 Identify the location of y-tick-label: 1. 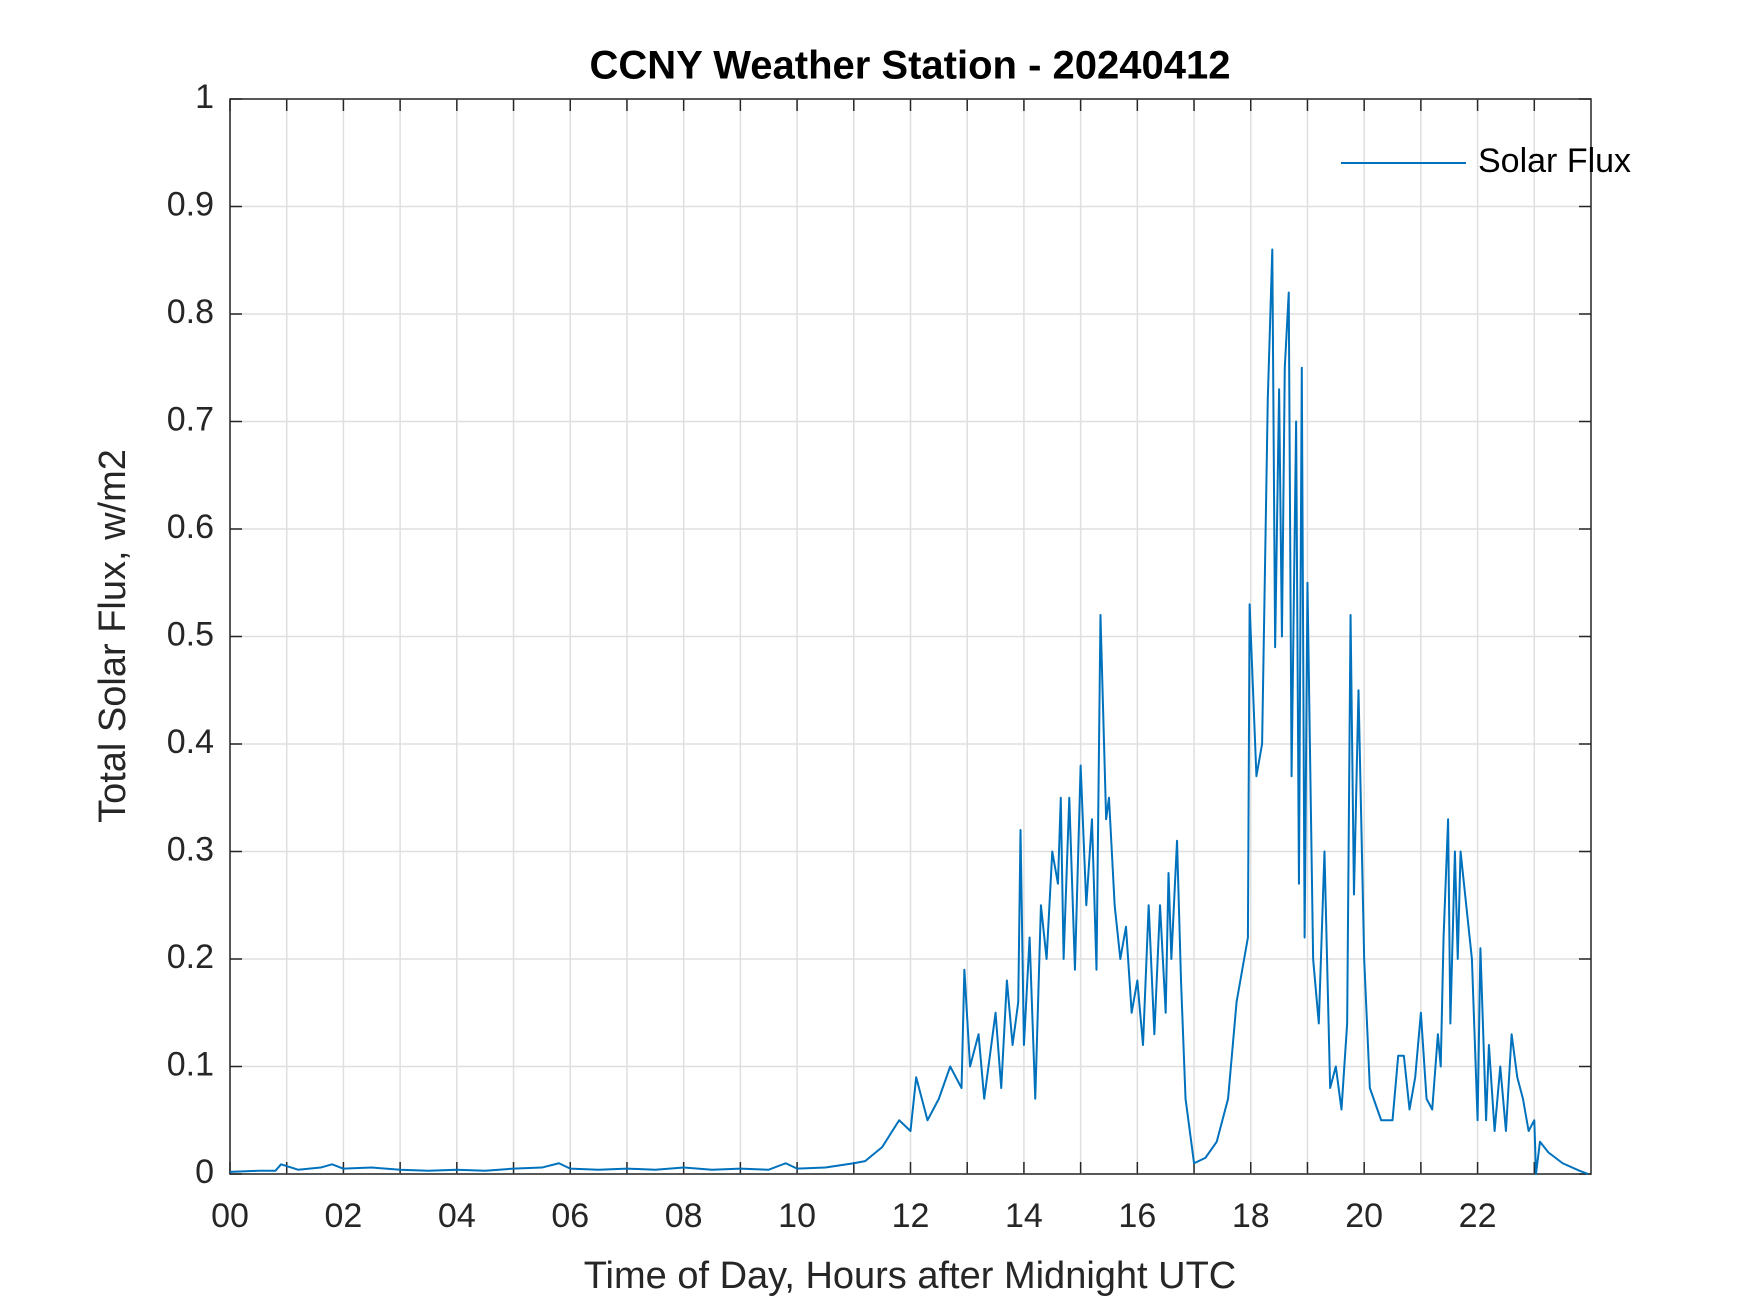
(204, 97).